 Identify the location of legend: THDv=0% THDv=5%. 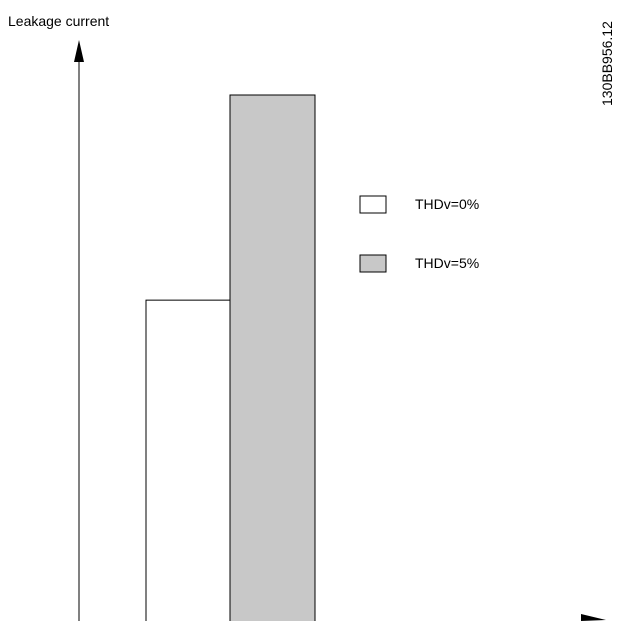
(419, 234).